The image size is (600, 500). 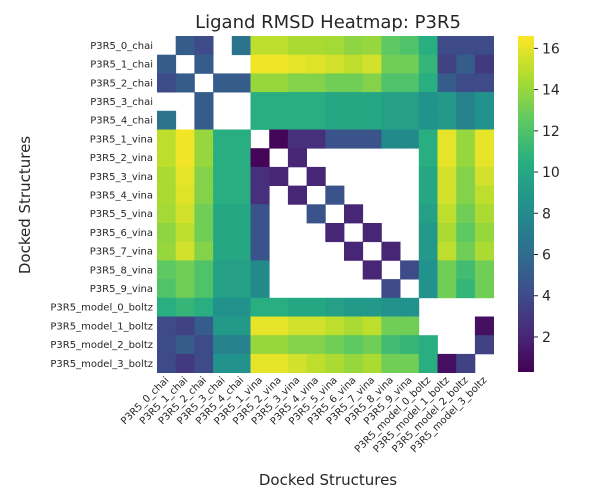 What do you see at coordinates (121, 46) in the screenshot?
I see `y-tick-label: P3R5_0_chai` at bounding box center [121, 46].